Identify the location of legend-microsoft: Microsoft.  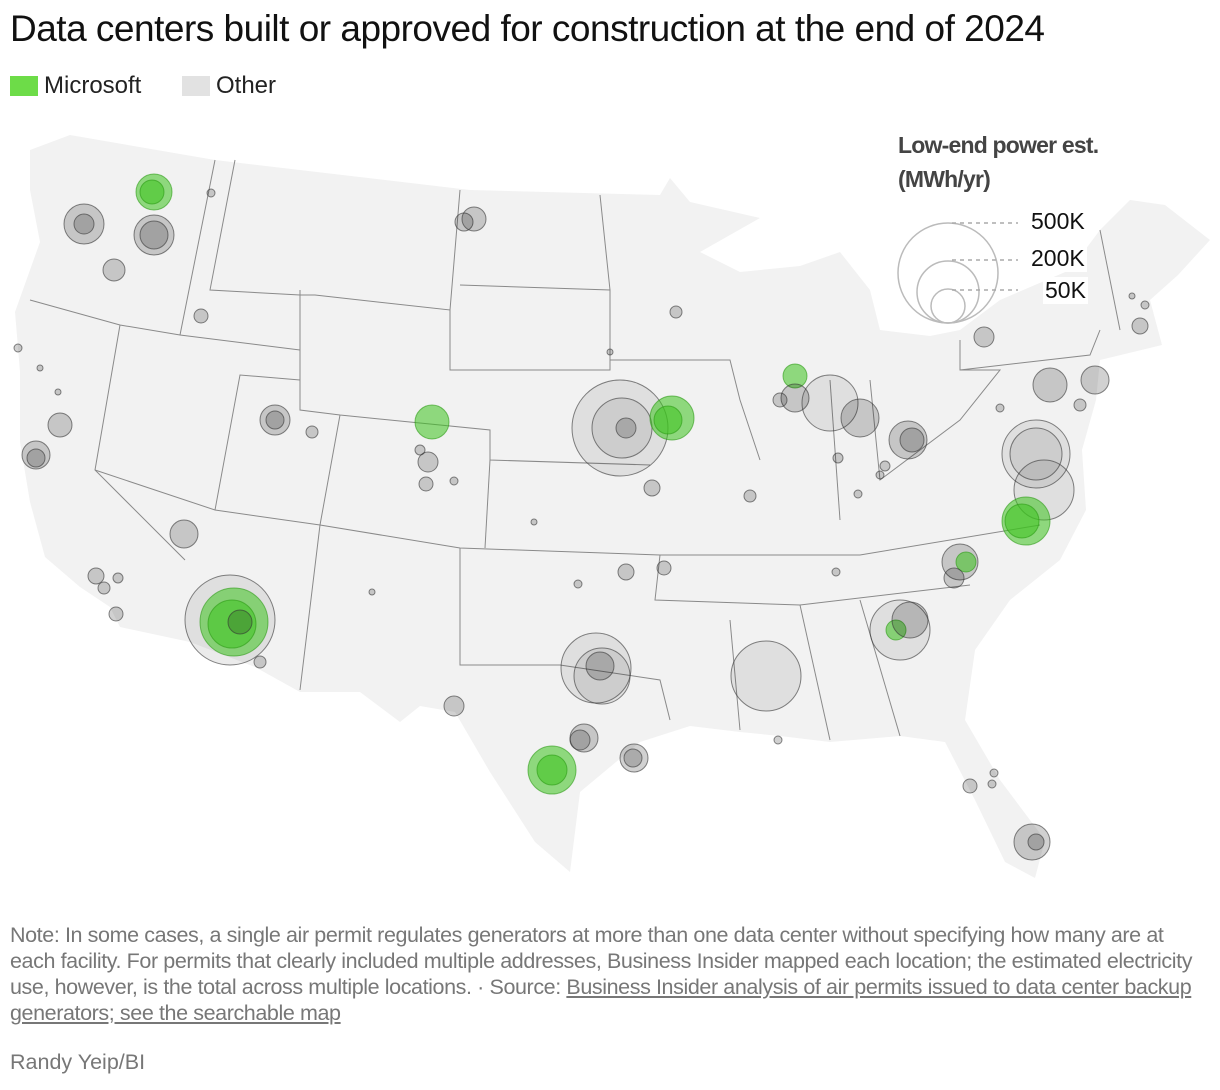
(75, 86).